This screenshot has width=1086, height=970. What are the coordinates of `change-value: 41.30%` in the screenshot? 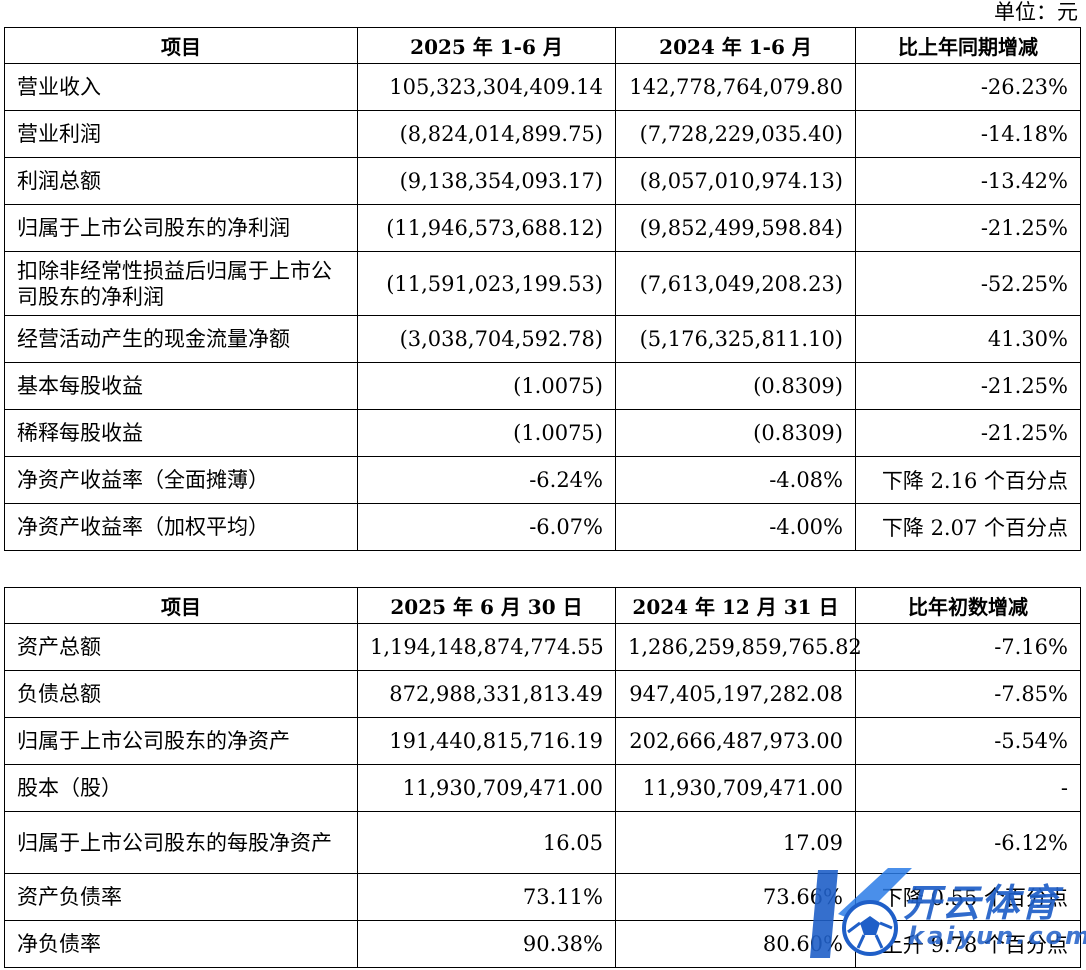 It's located at (968, 339).